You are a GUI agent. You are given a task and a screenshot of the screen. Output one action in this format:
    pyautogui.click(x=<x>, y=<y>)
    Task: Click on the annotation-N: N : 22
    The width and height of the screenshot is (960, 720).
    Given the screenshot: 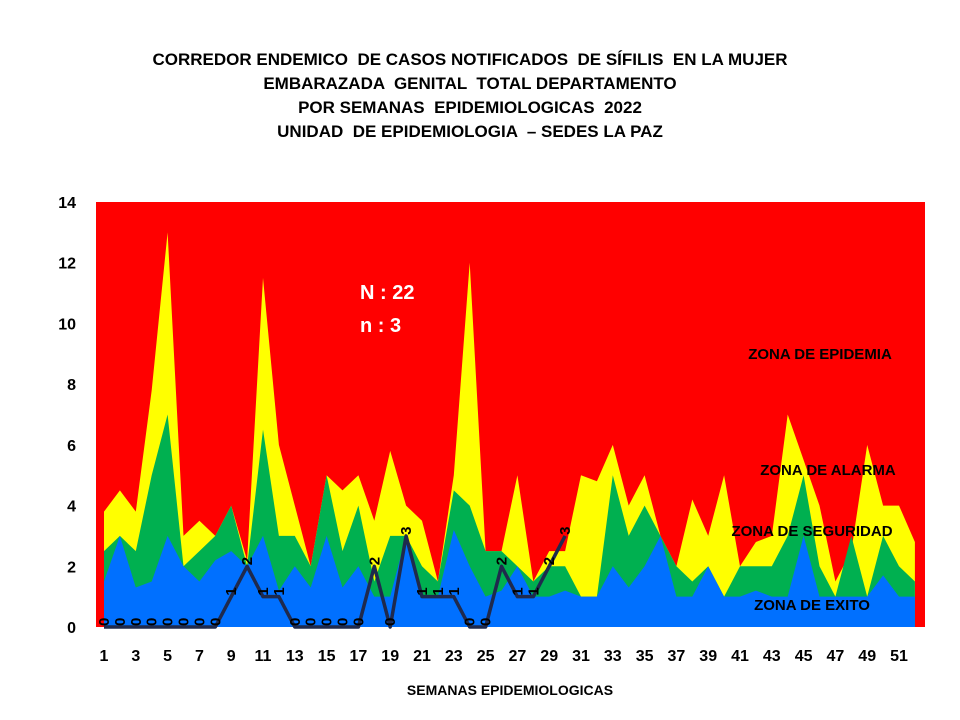 What is the action you would take?
    pyautogui.click(x=387, y=293)
    